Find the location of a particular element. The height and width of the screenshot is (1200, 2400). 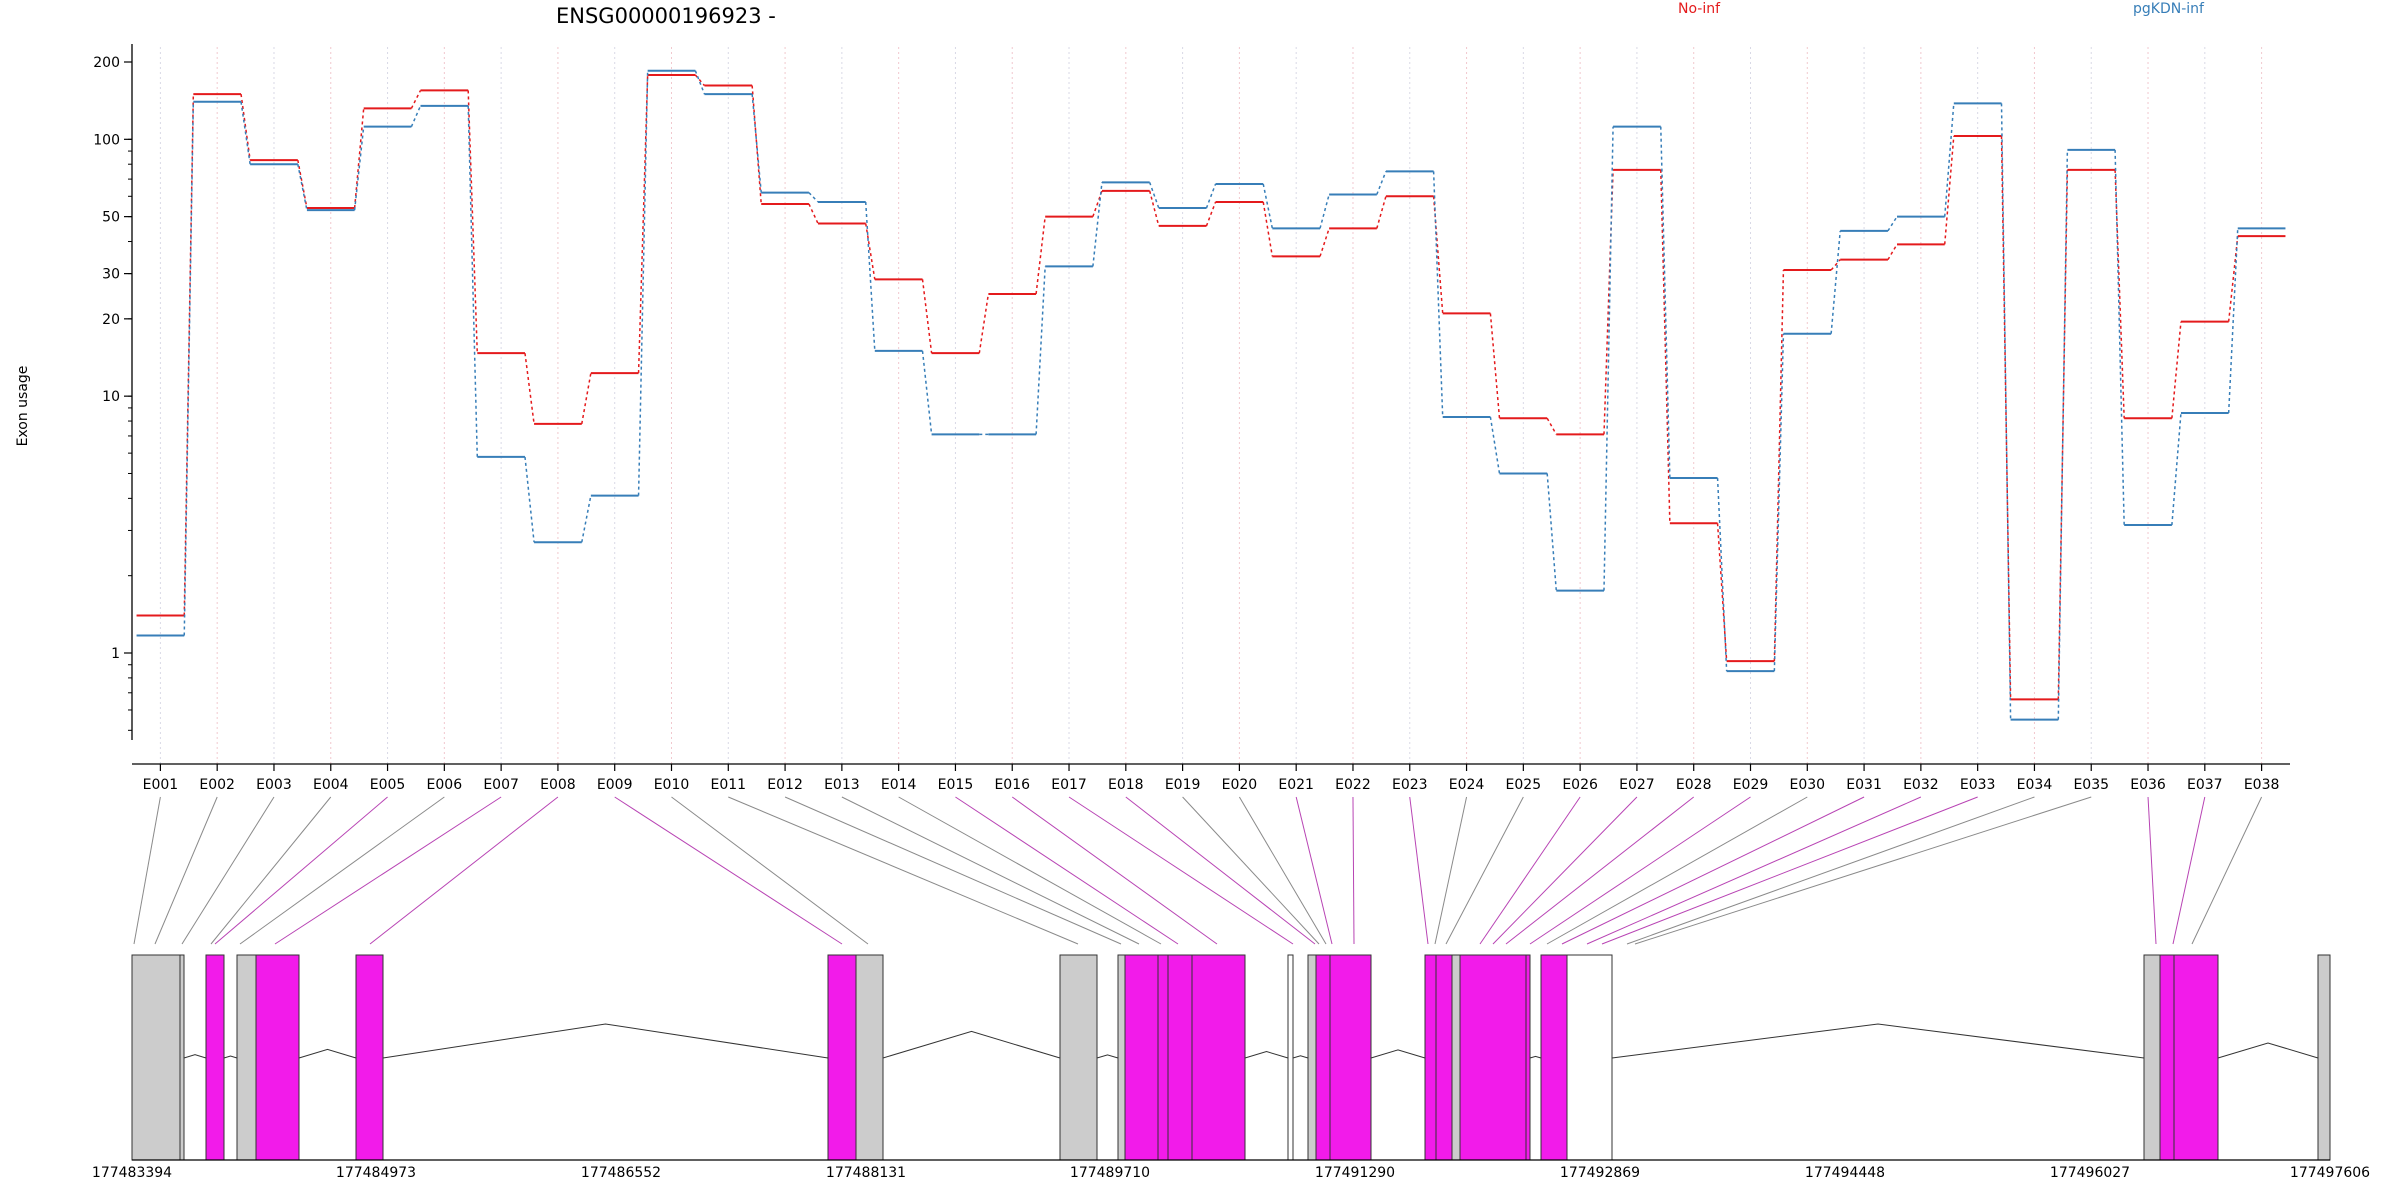

exon-label: E014 is located at coordinates (899, 785).